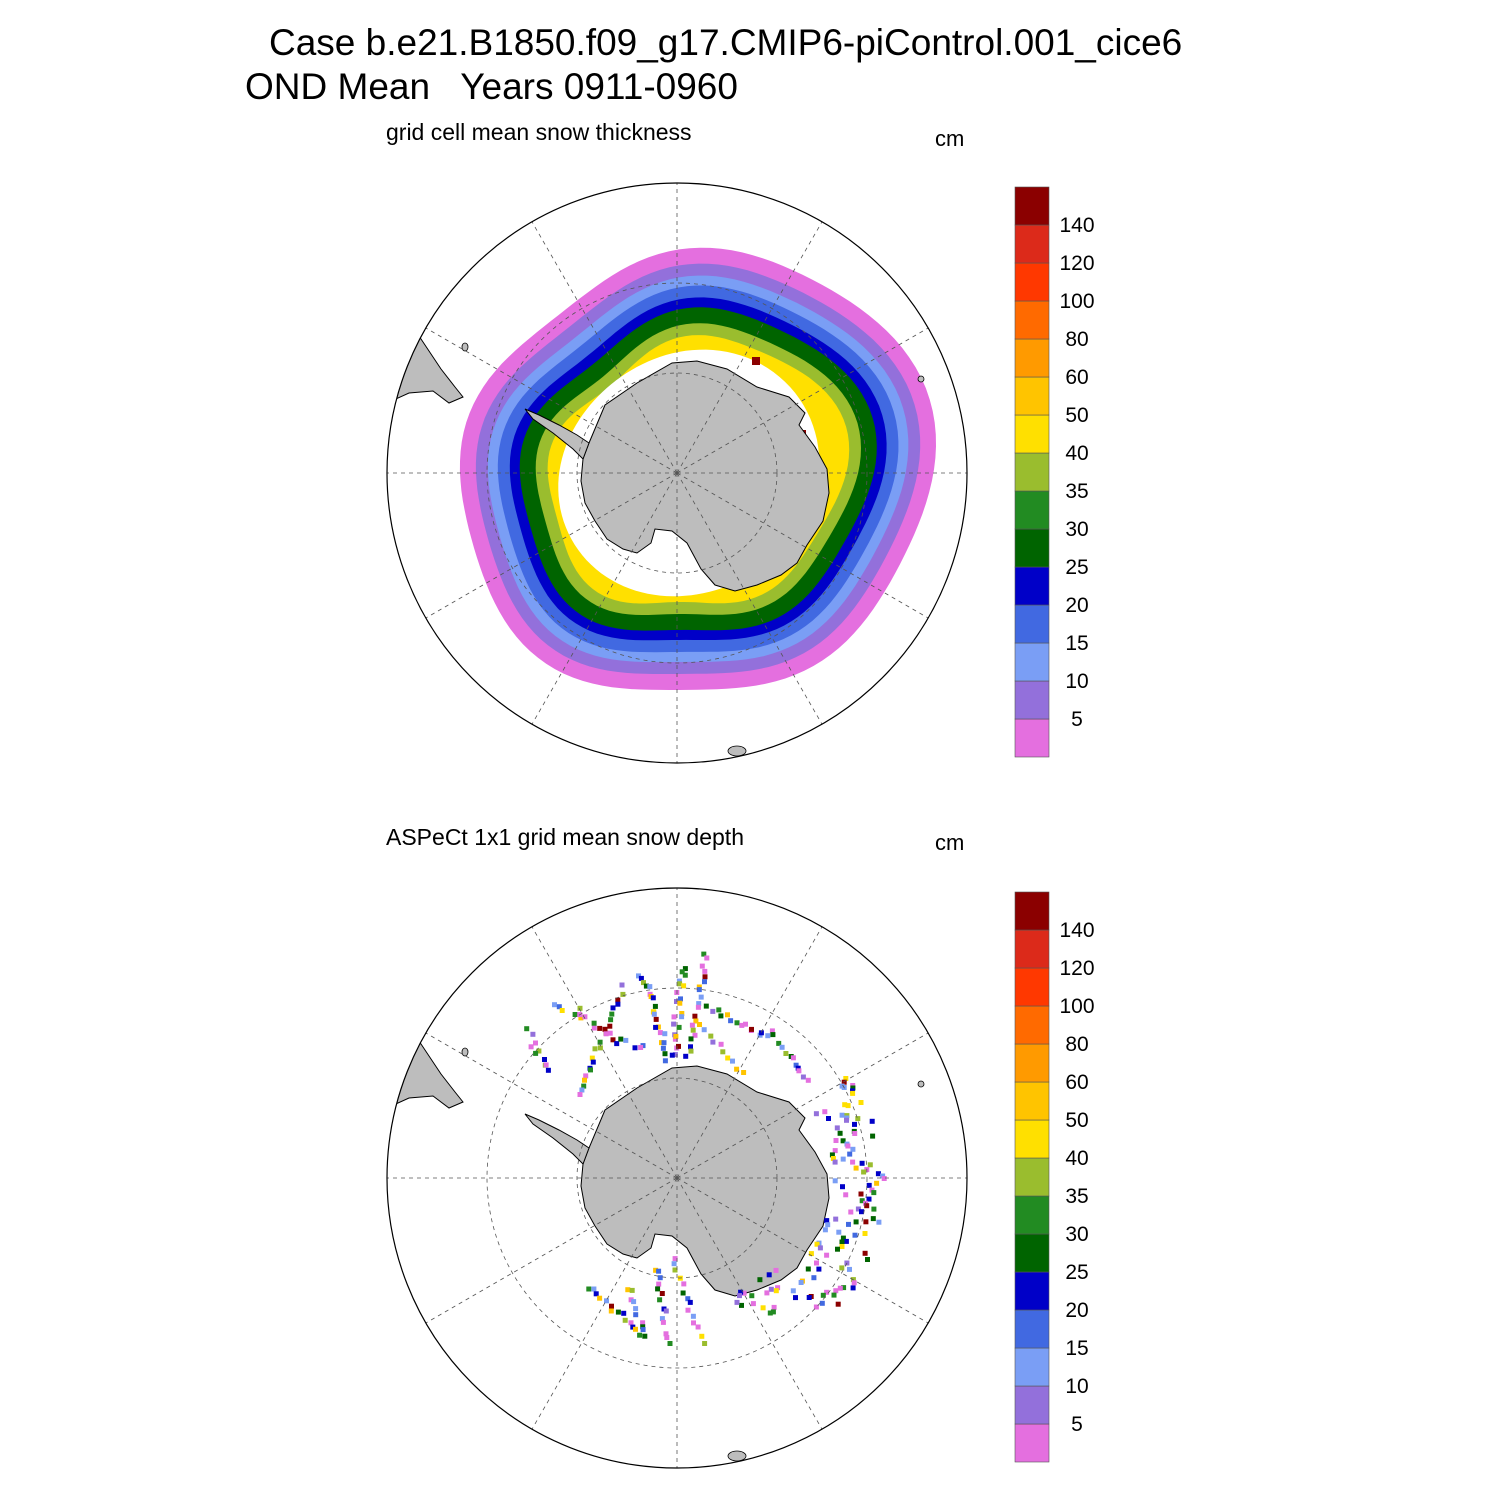 This screenshot has width=1500, height=1500. I want to click on latitude-circle, so click(677, 473).